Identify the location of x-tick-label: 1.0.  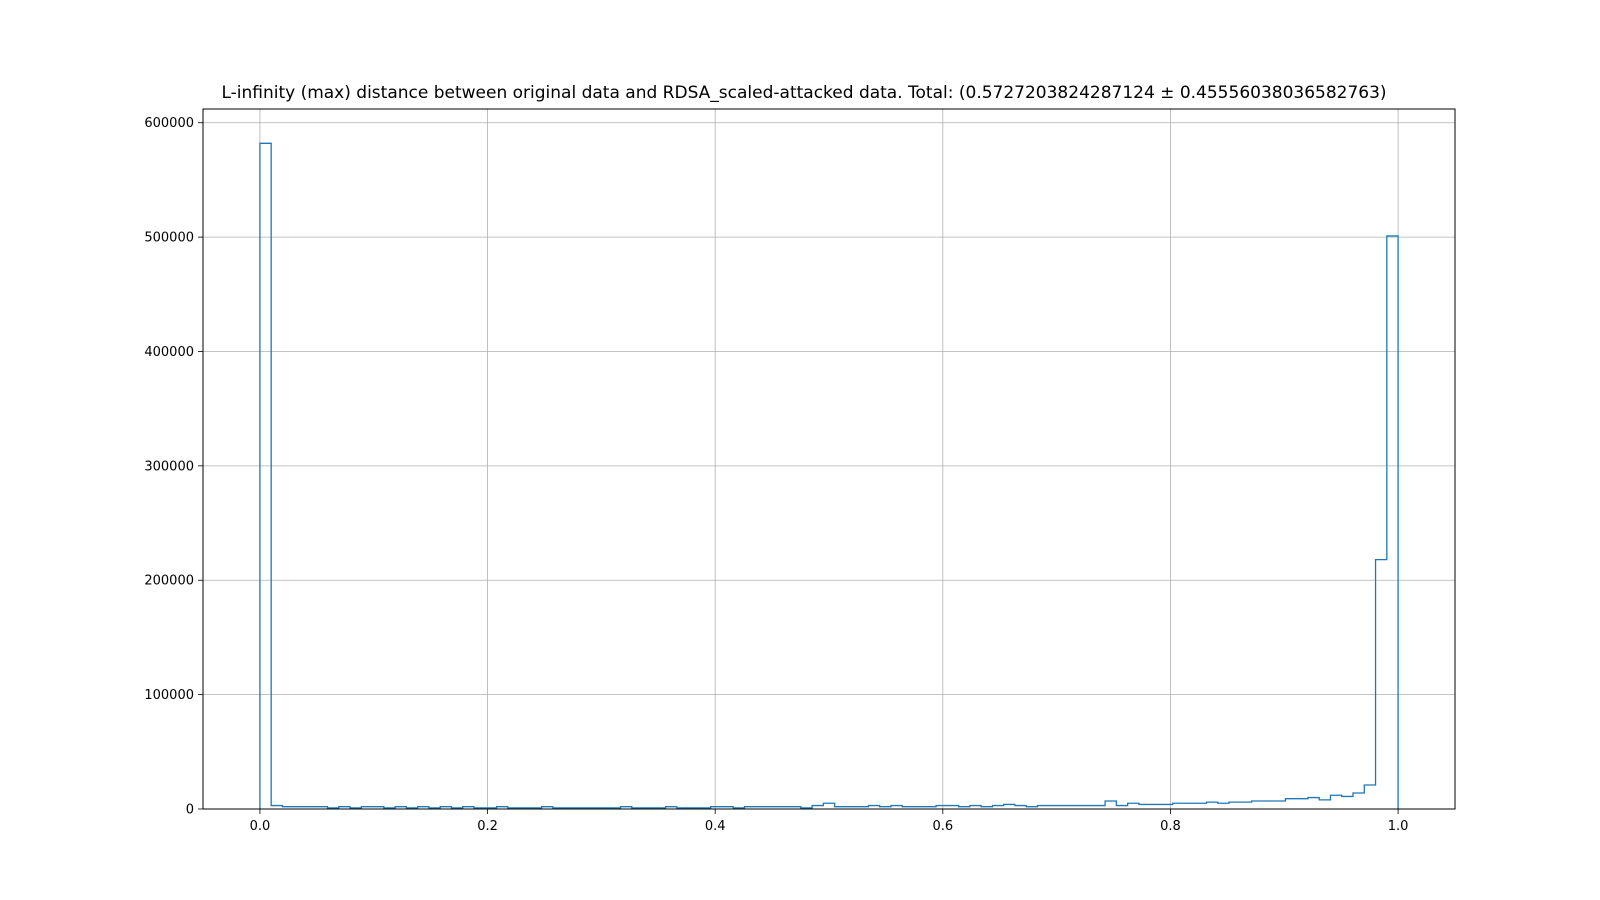
(1398, 826).